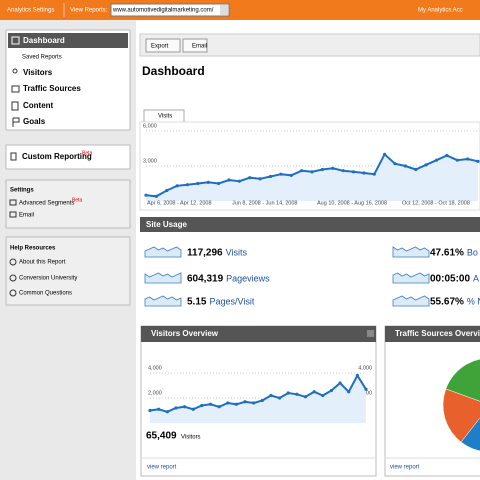  What do you see at coordinates (38, 72) in the screenshot?
I see `nav-item: Visitors` at bounding box center [38, 72].